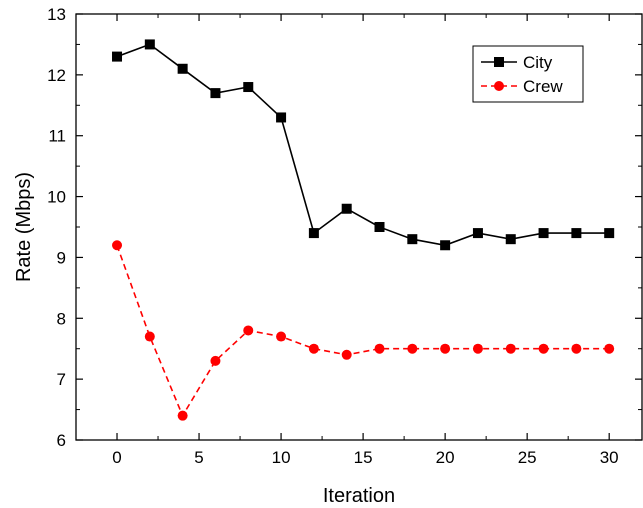 The height and width of the screenshot is (508, 643). What do you see at coordinates (527, 457) in the screenshot?
I see `x-tick-label: 25` at bounding box center [527, 457].